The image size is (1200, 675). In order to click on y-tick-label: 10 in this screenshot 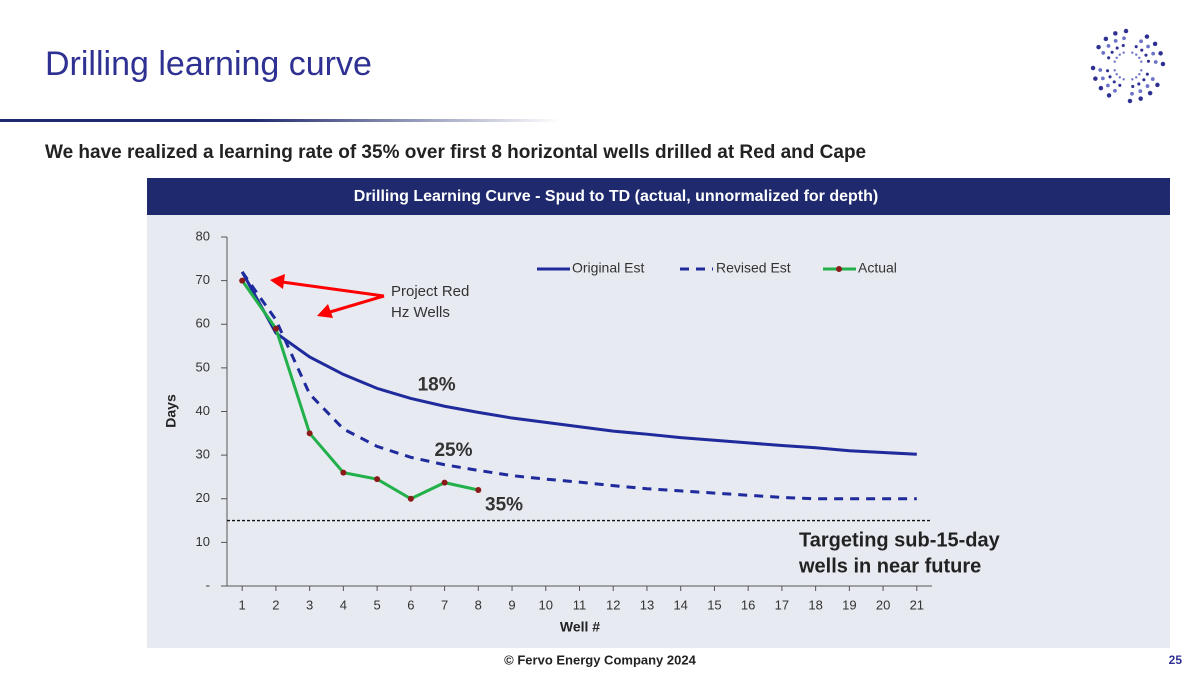, I will do `click(203, 541)`.